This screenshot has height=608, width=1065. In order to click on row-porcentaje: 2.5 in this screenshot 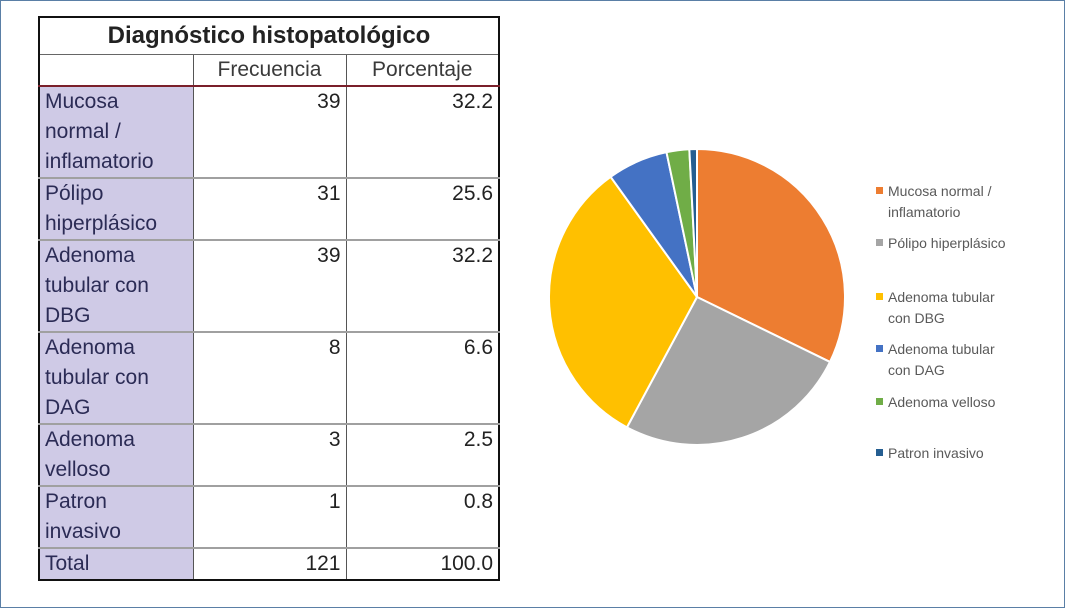, I will do `click(423, 455)`.